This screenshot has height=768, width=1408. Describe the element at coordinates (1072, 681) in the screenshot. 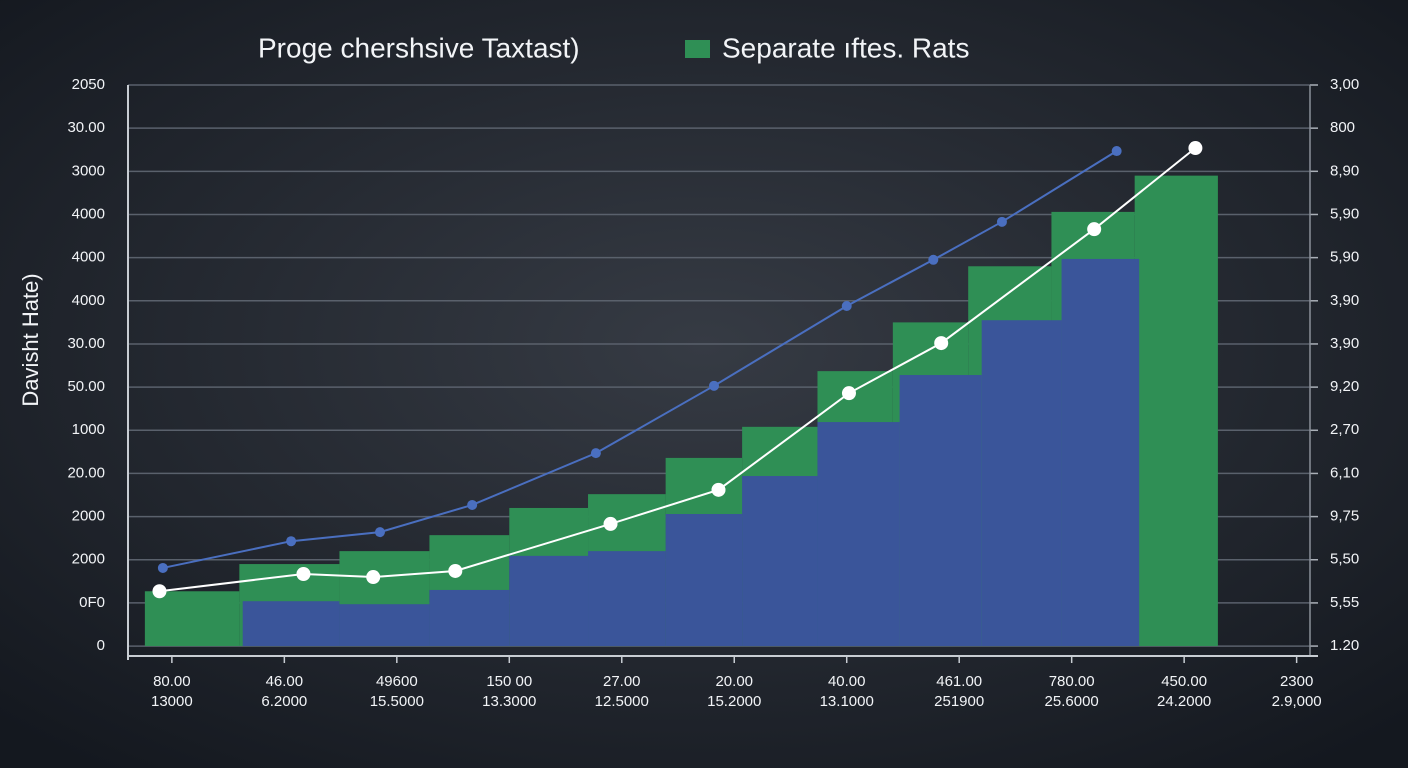

I see `x-tick-label: 780.00` at that location.